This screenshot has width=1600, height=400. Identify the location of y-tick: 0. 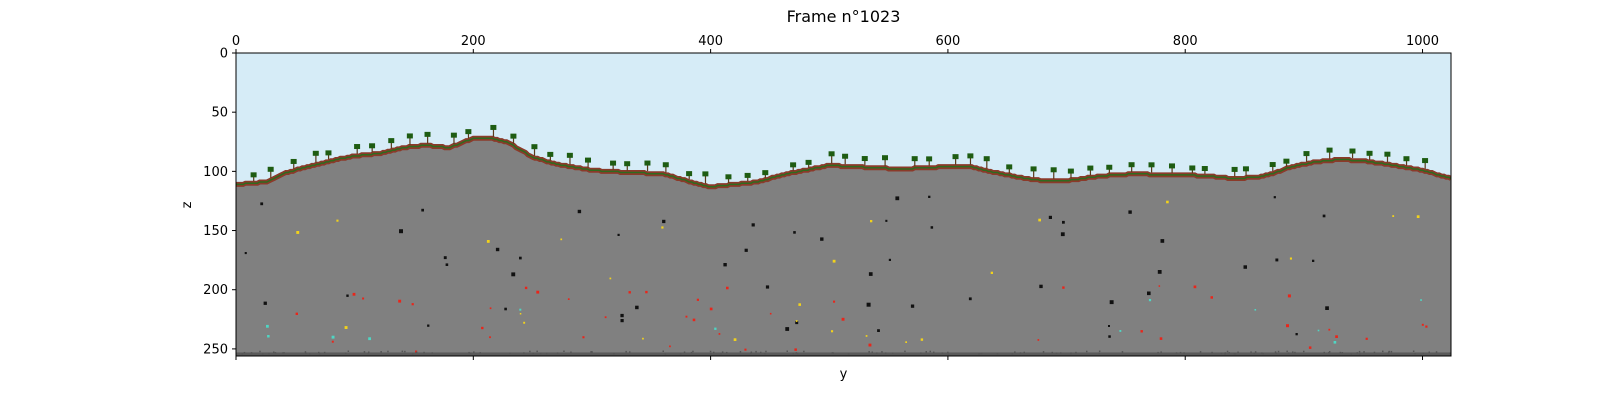
(228, 54).